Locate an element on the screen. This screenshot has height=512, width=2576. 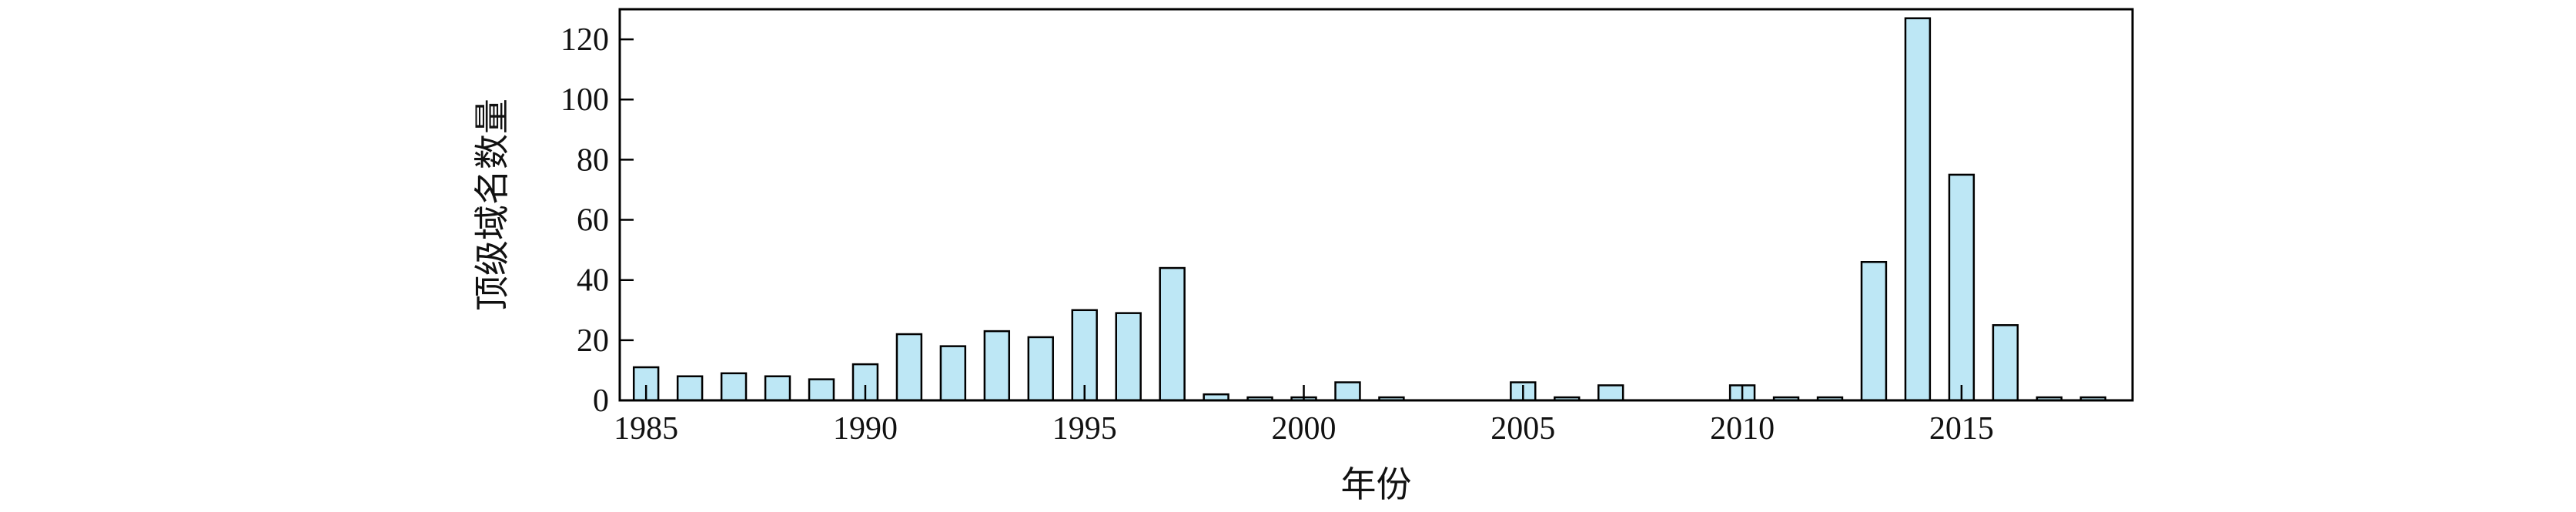
bar-1996 is located at coordinates (1128, 357).